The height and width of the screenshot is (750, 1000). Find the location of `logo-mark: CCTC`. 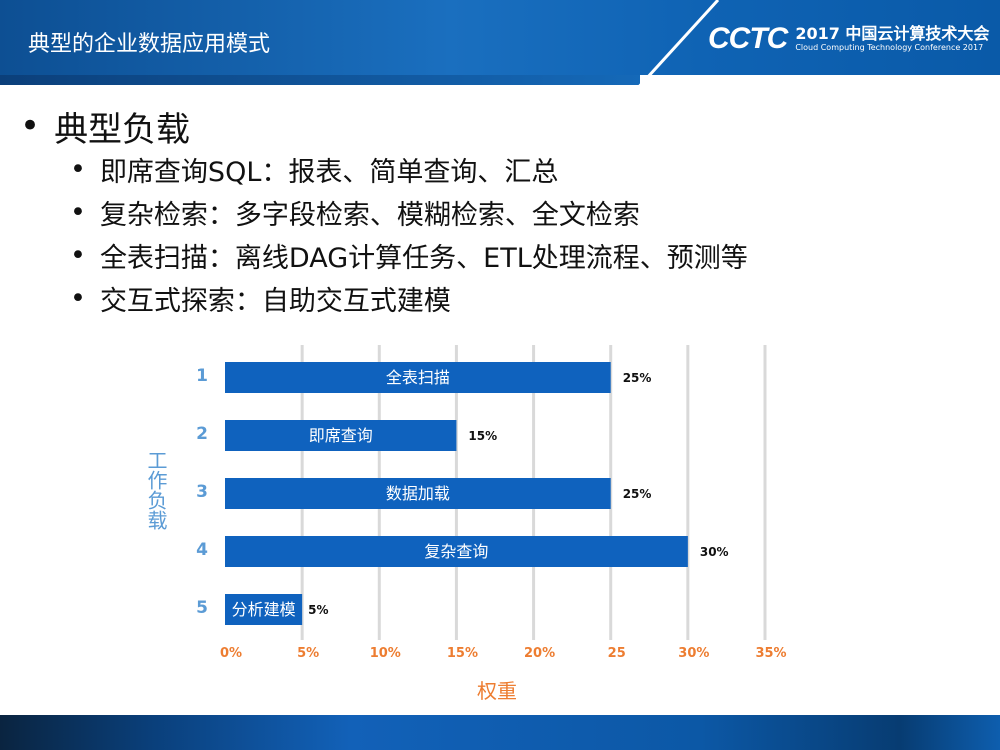

logo-mark: CCTC is located at coordinates (748, 38).